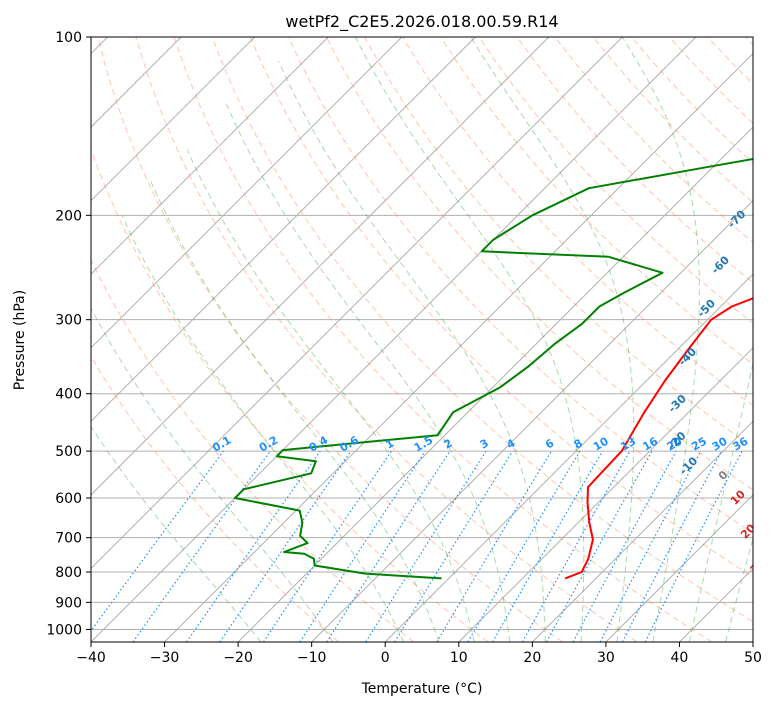 The image size is (775, 708). What do you see at coordinates (68, 499) in the screenshot?
I see `y-tick-label: 600` at bounding box center [68, 499].